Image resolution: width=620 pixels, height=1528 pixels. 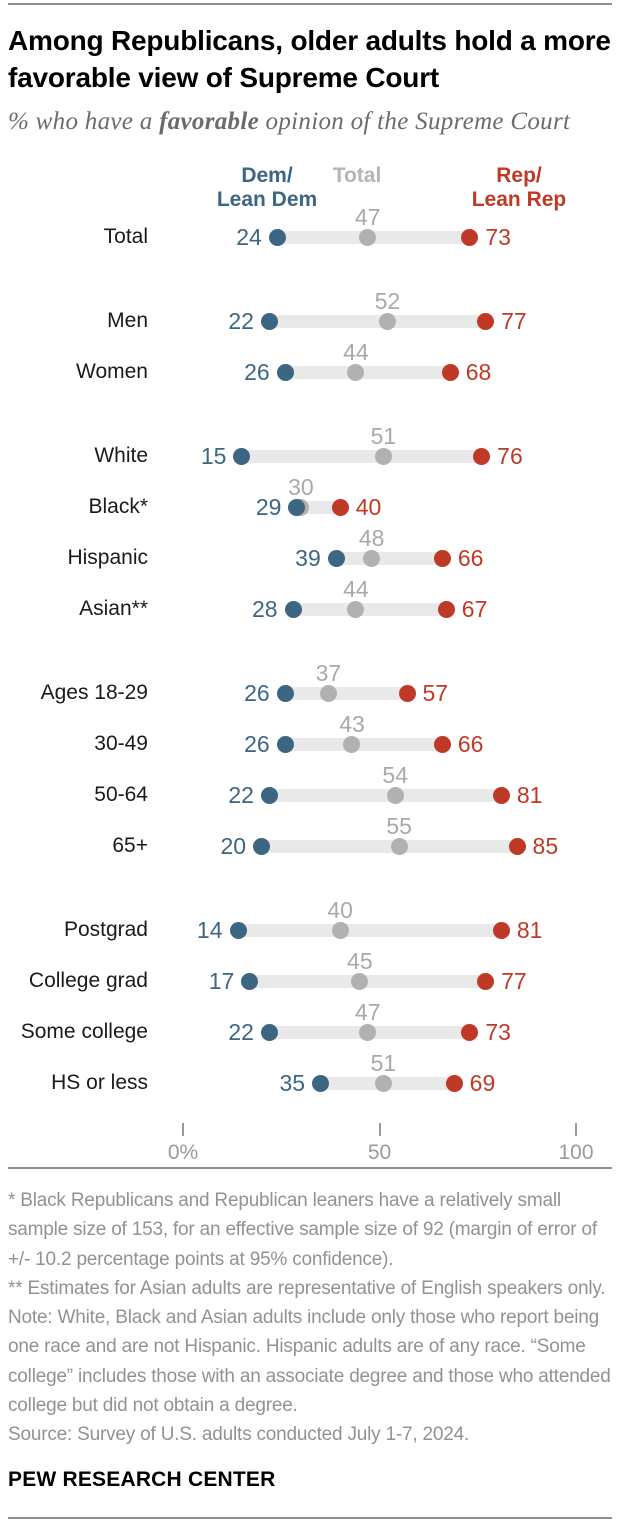 I want to click on row-label: Hispanic, so click(x=107, y=557).